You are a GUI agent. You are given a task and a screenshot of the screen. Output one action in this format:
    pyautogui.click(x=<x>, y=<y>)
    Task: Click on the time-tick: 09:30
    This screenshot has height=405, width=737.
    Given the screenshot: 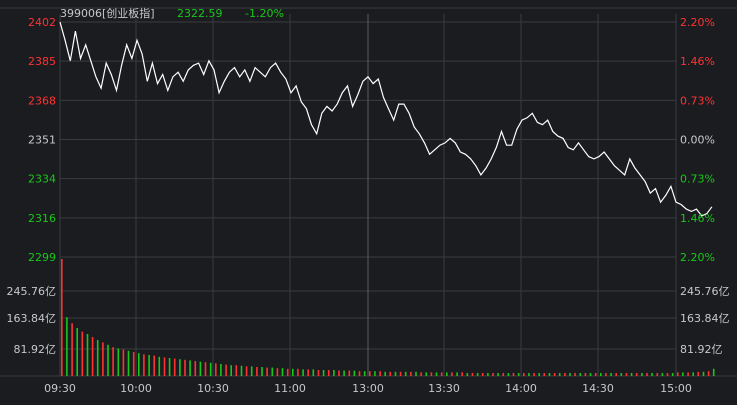 What is the action you would take?
    pyautogui.click(x=60, y=388)
    